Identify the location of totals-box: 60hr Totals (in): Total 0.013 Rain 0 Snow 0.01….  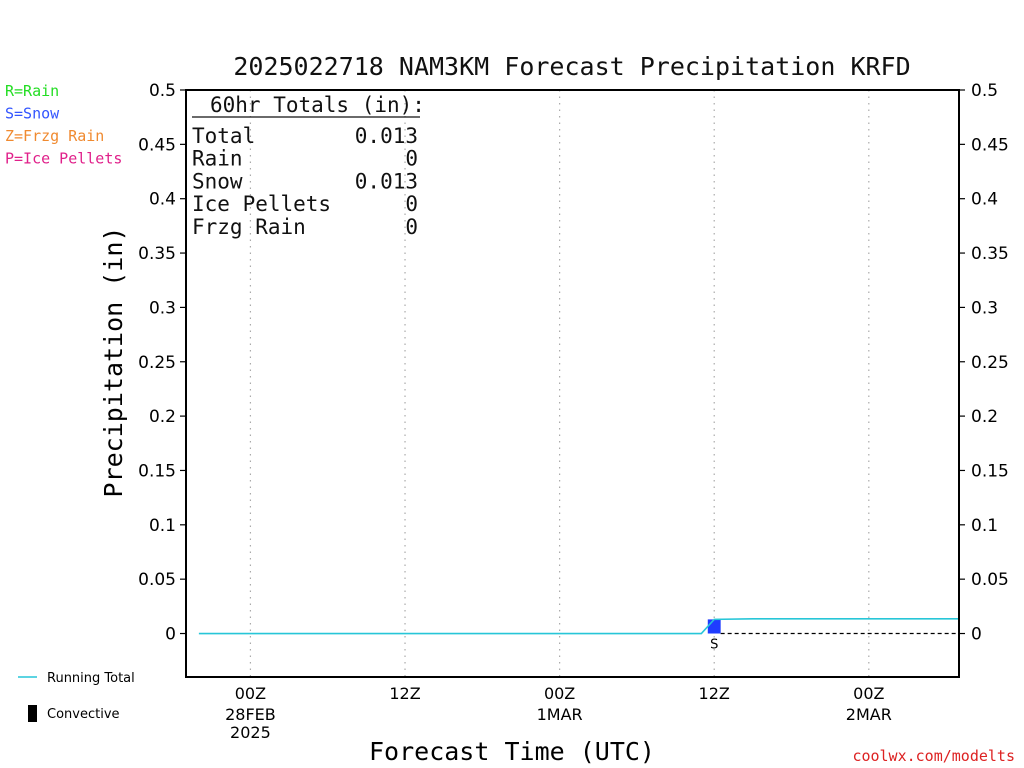
(308, 166).